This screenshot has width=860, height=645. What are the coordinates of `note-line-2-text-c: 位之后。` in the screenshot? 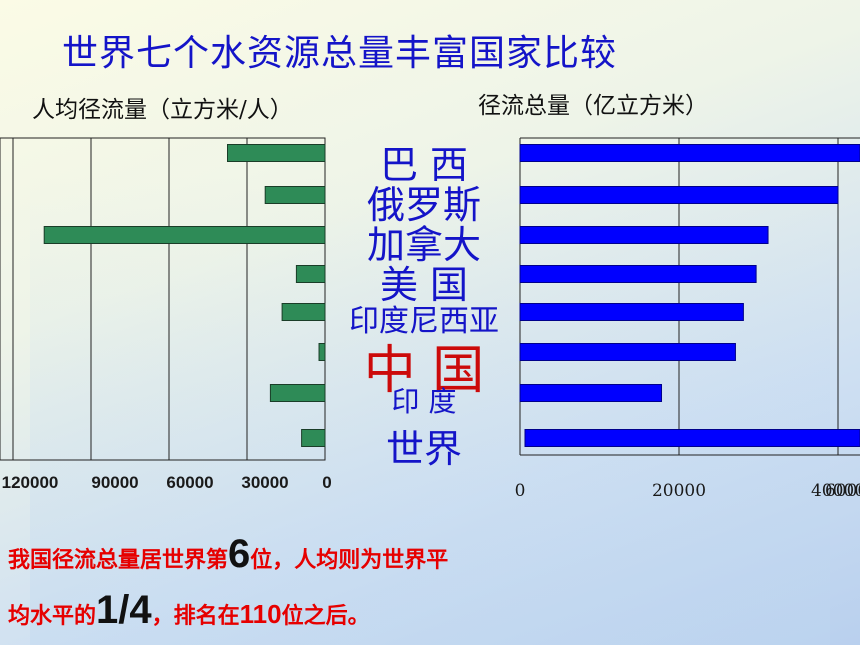 It's located at (326, 616).